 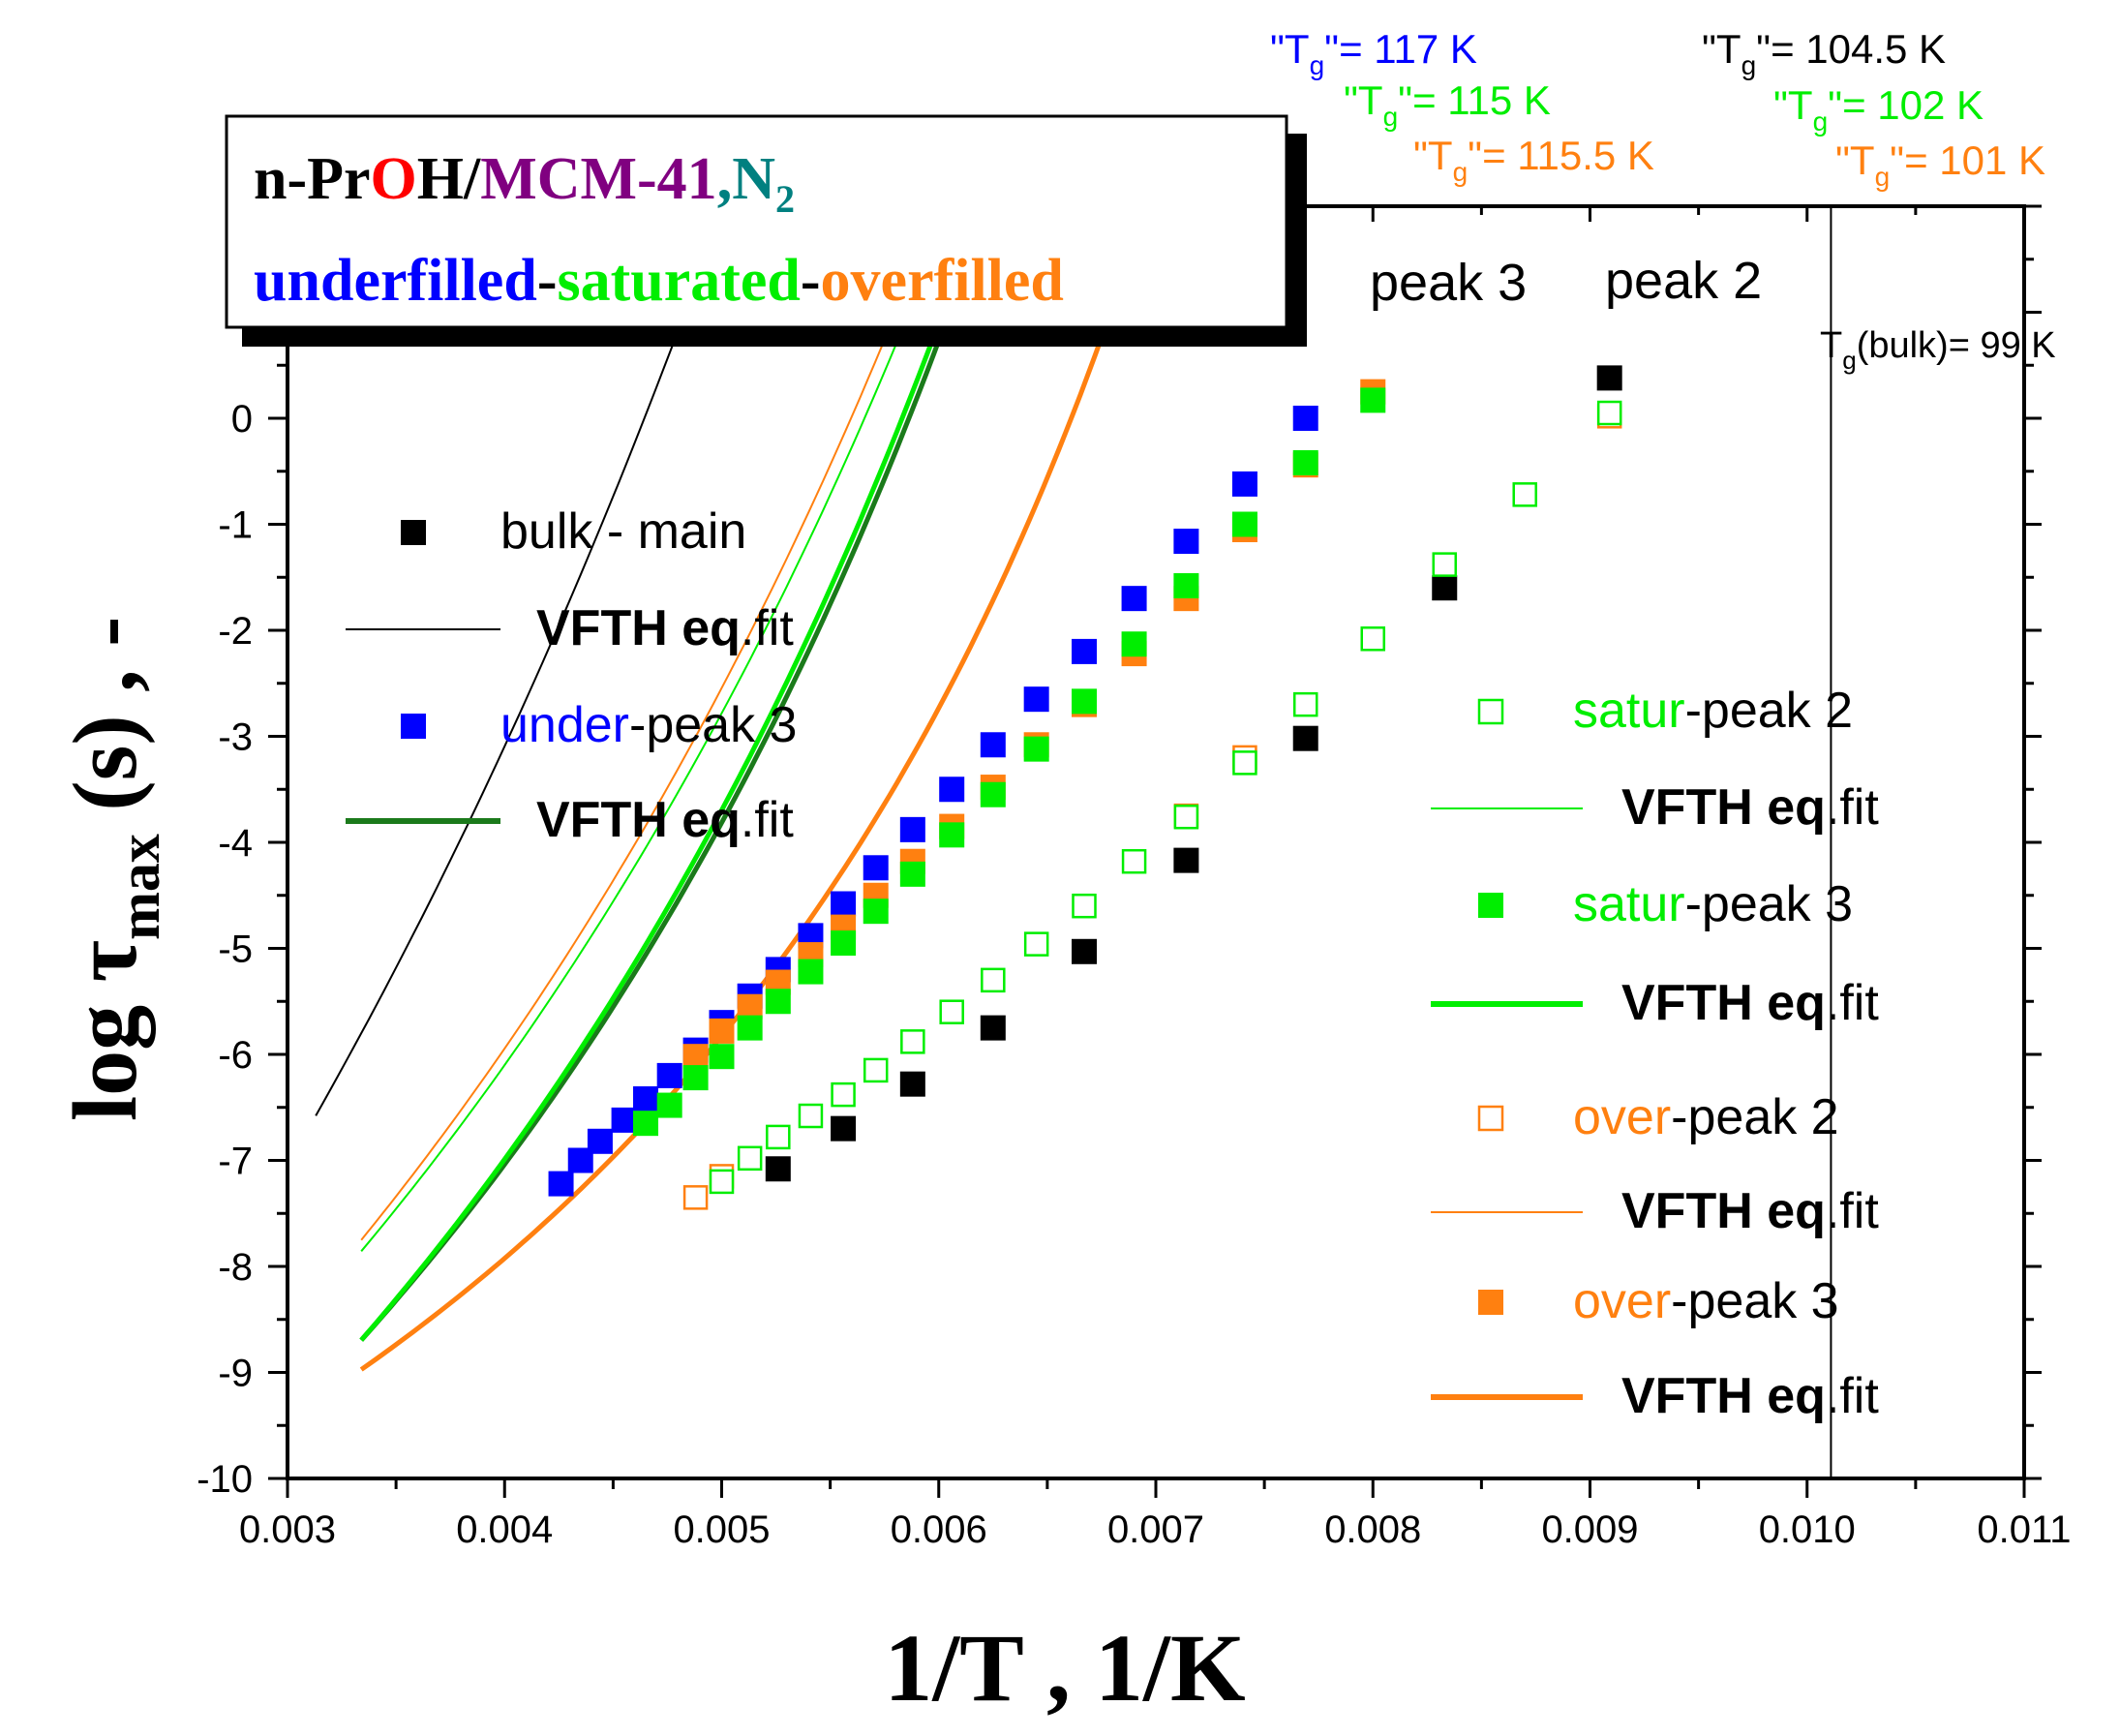 I want to click on legend-left-label-2: under-peak 3, so click(x=648, y=725).